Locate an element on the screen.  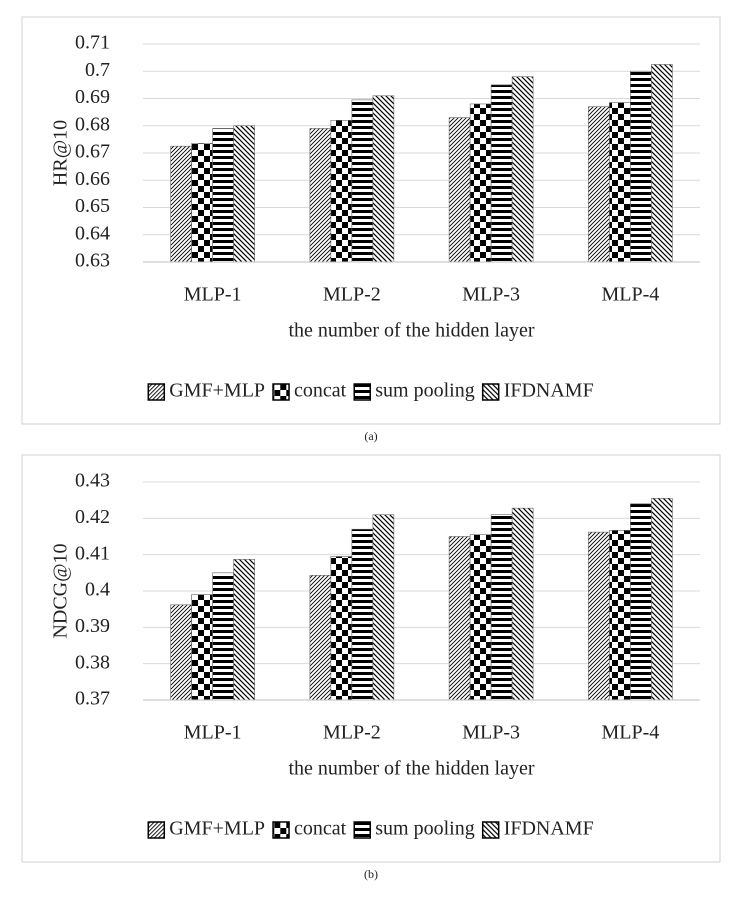
caption: (b) is located at coordinates (371, 874).